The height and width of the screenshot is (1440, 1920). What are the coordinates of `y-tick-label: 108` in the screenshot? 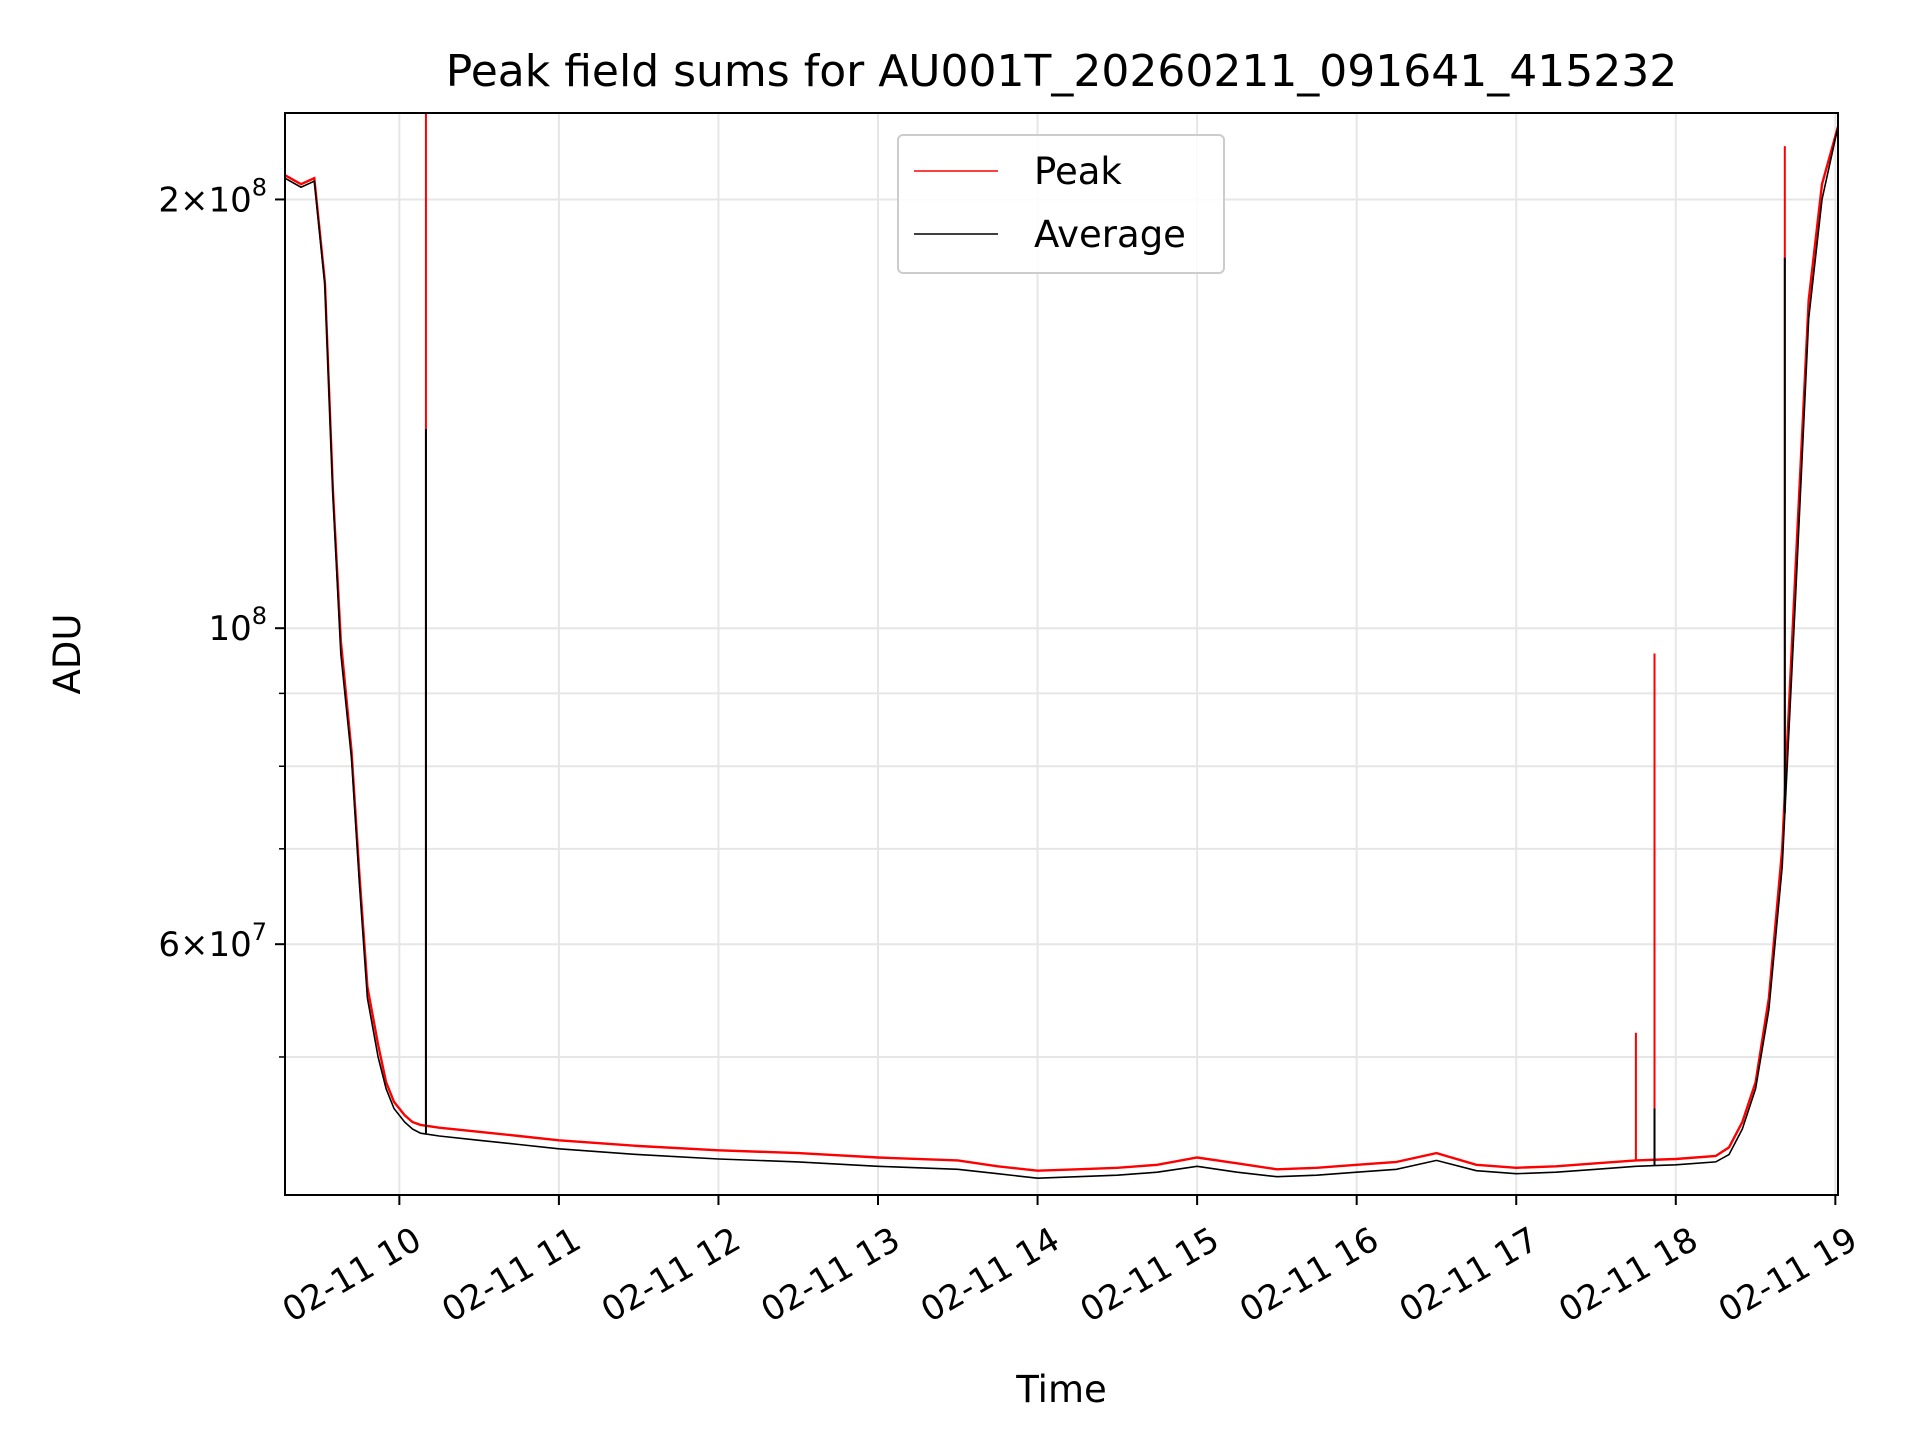 It's located at (237, 625).